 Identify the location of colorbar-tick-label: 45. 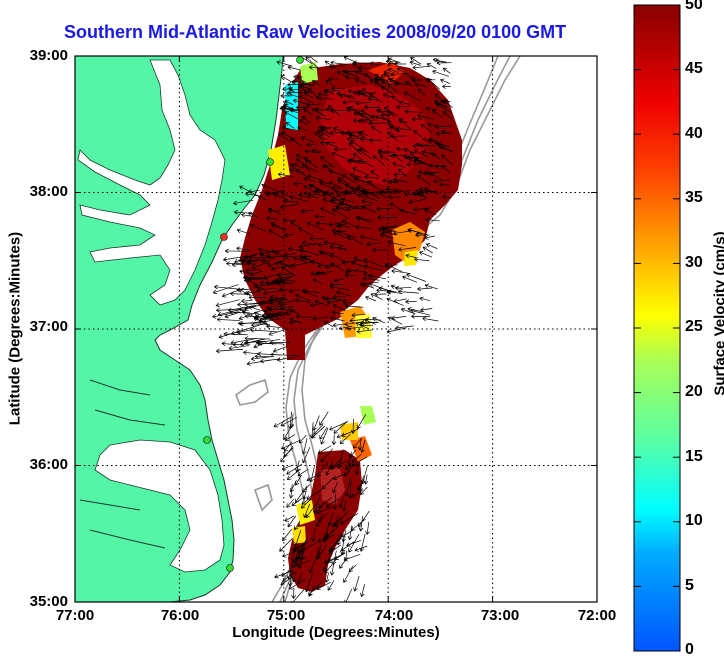
(694, 68).